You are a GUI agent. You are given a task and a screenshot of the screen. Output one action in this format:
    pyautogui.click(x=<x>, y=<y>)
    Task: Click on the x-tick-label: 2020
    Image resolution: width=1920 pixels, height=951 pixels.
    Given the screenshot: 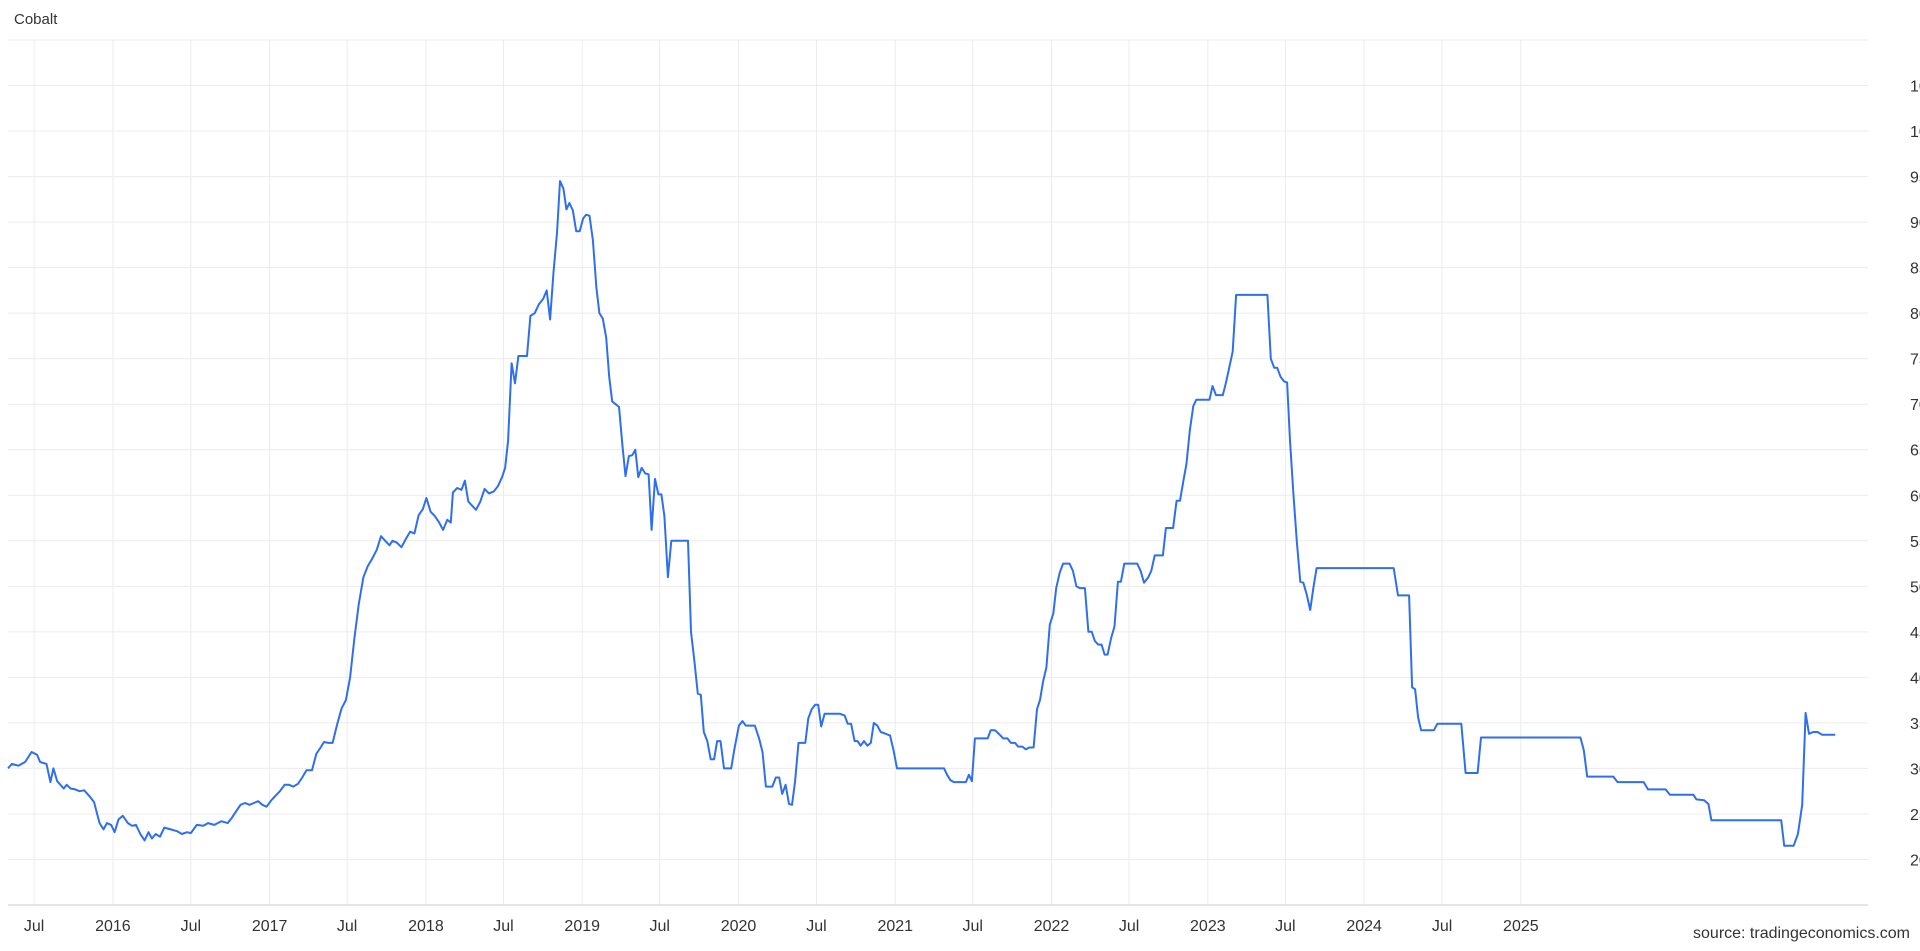 What is the action you would take?
    pyautogui.click(x=739, y=926)
    